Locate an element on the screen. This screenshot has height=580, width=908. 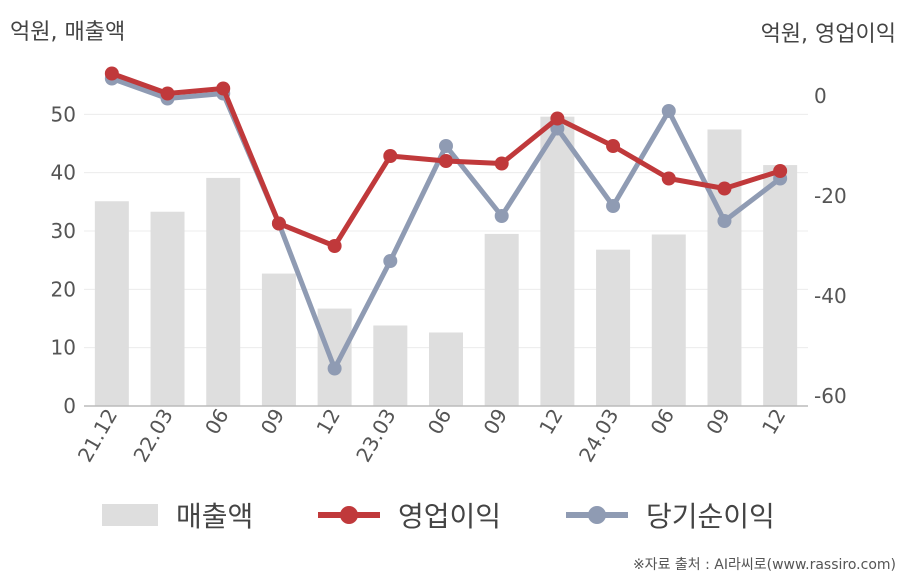
legend: 매출액 영업이익 당기순이익 is located at coordinates (454, 515).